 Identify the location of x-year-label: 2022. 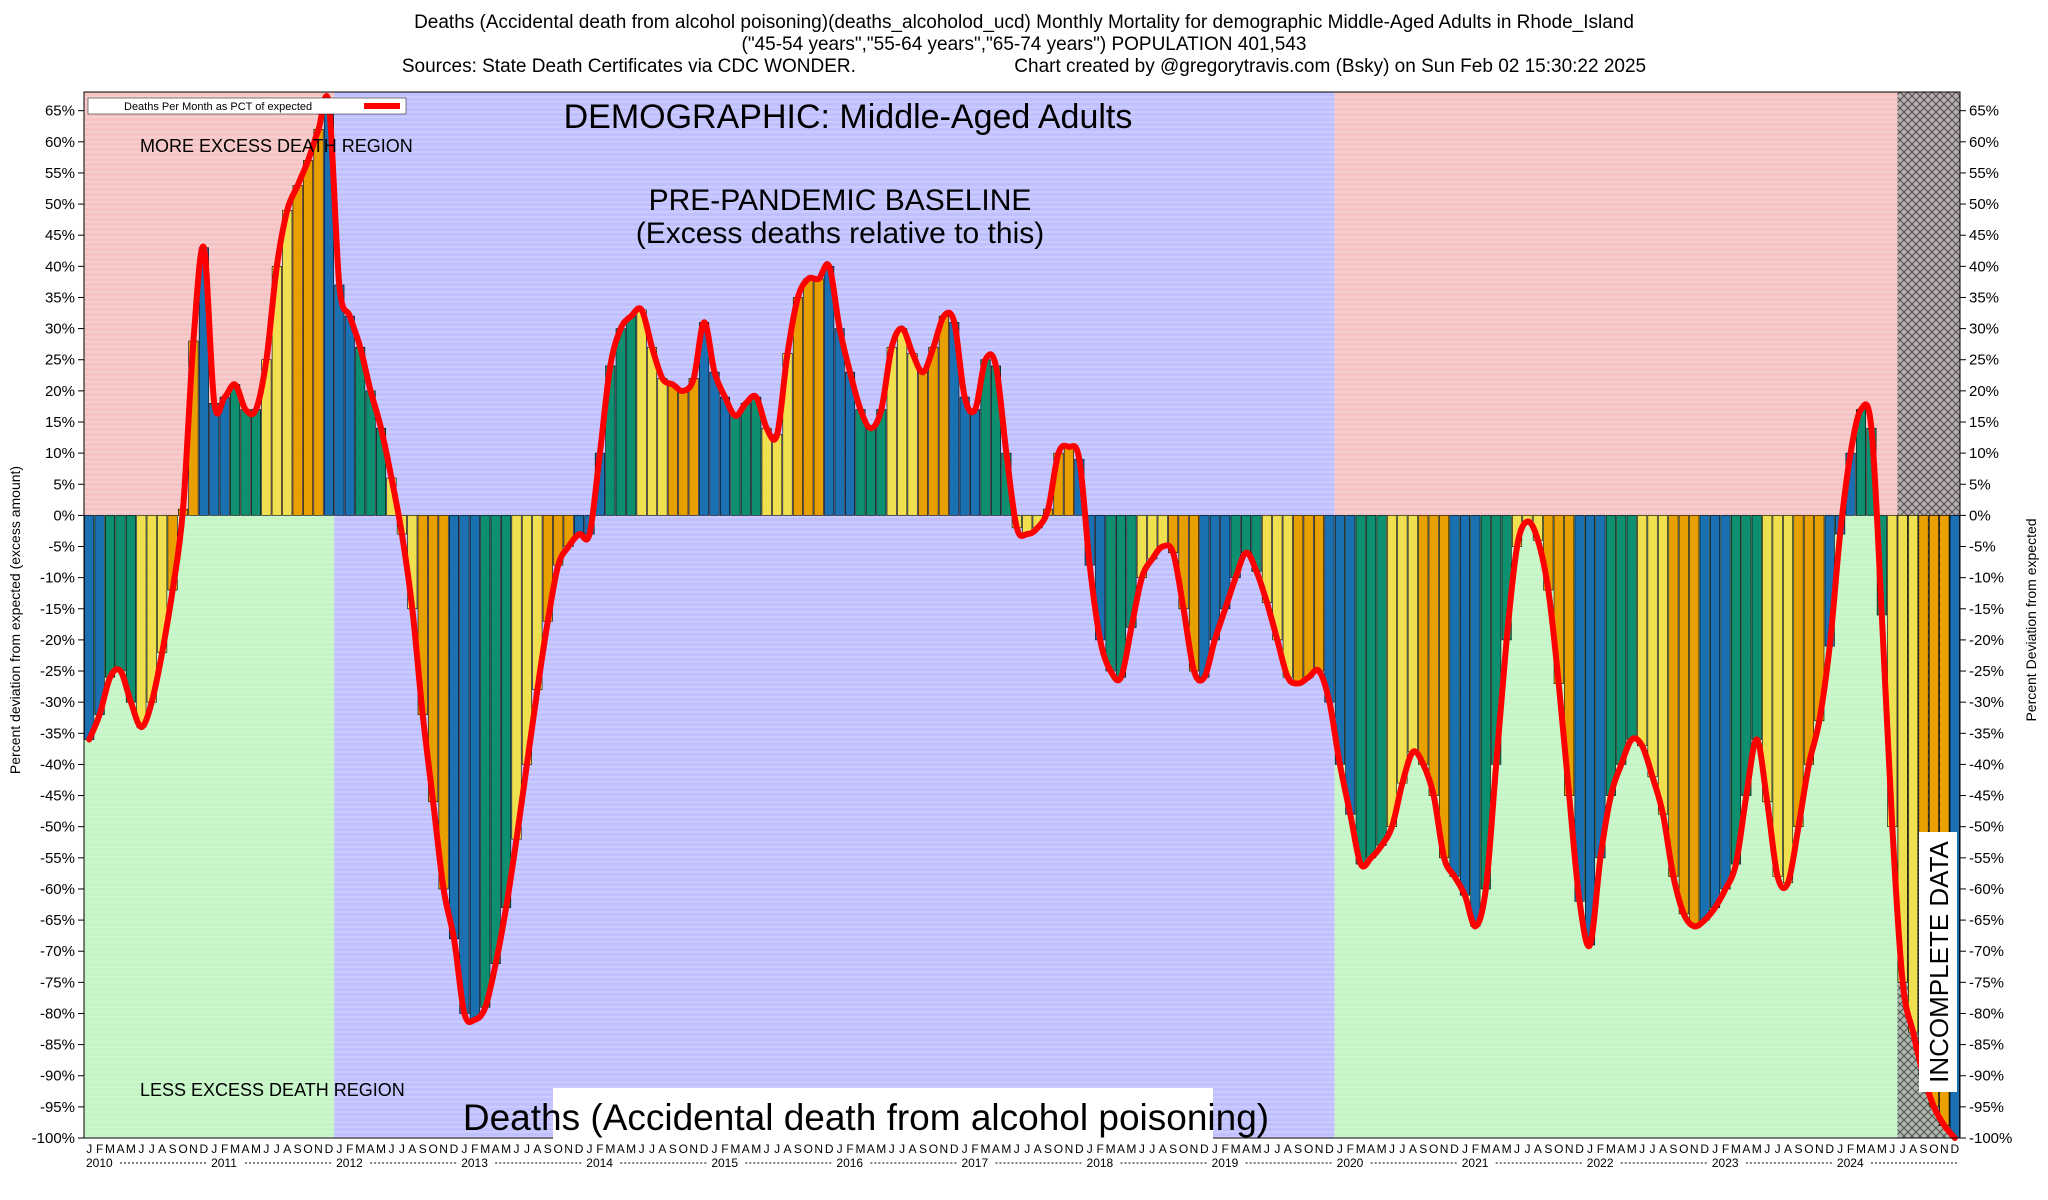
(1600, 1163).